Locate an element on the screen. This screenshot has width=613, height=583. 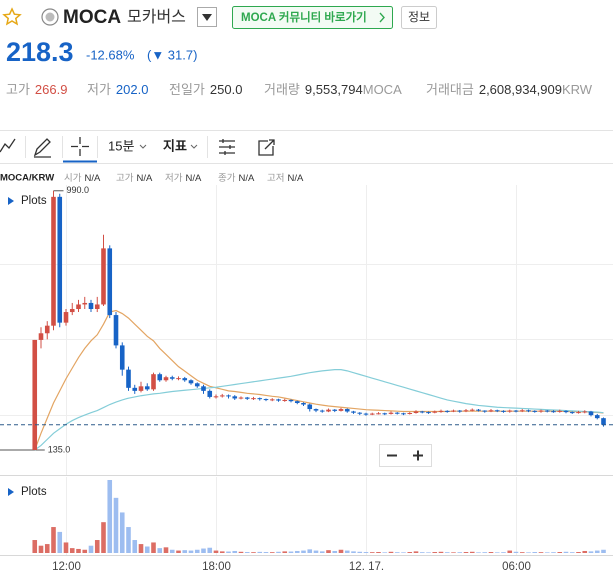
drawing-tool-icon is located at coordinates (42, 148).